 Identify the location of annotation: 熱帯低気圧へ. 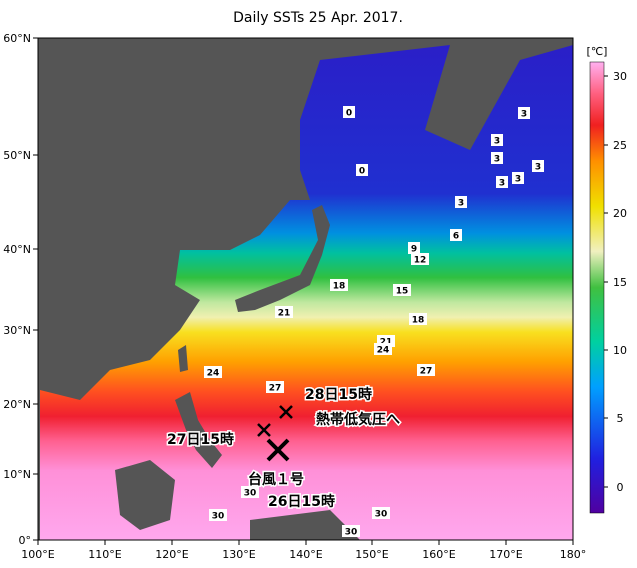
(358, 419).